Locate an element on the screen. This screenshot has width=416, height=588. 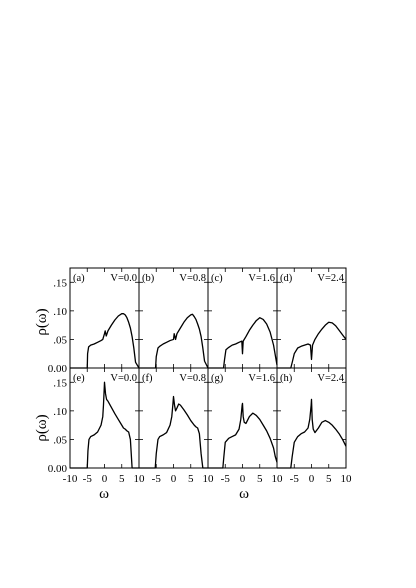
series-line-h is located at coordinates (312, 433).